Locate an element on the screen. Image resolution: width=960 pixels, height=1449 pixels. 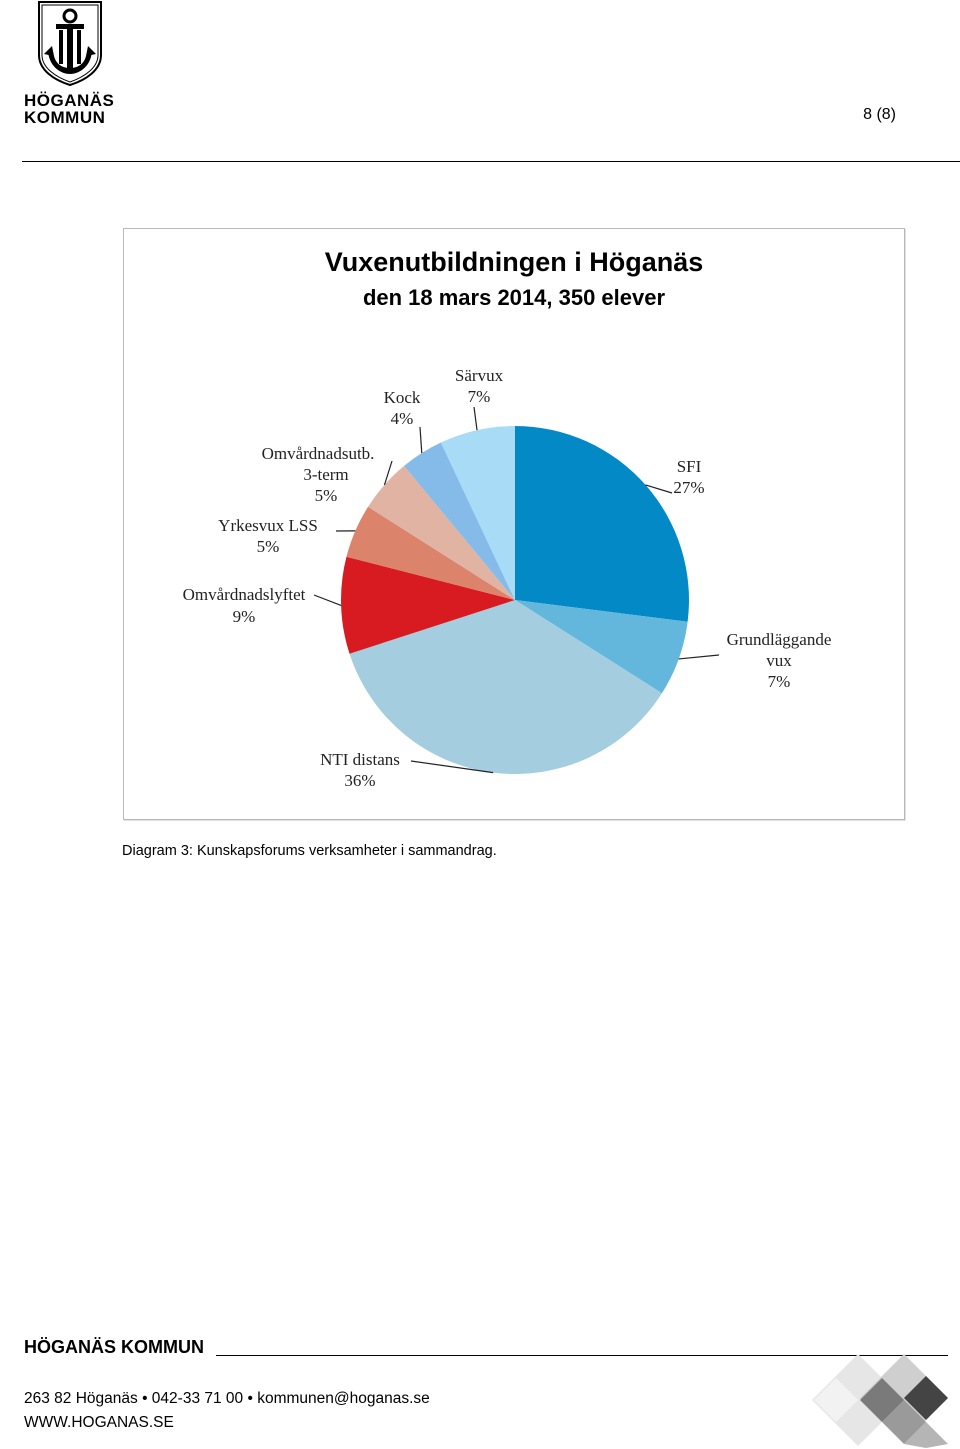
slice-label-nti: NTI distans is located at coordinates (360, 759).